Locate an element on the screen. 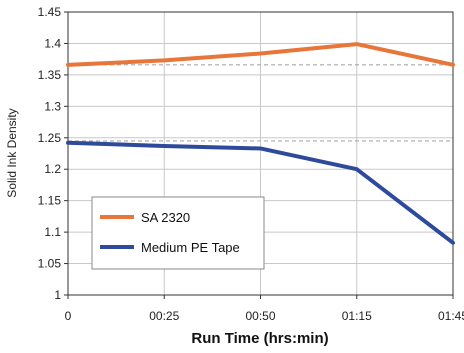 Image resolution: width=464 pixels, height=353 pixels. legend: SA 2320 Medium PE Tape is located at coordinates (178, 233).